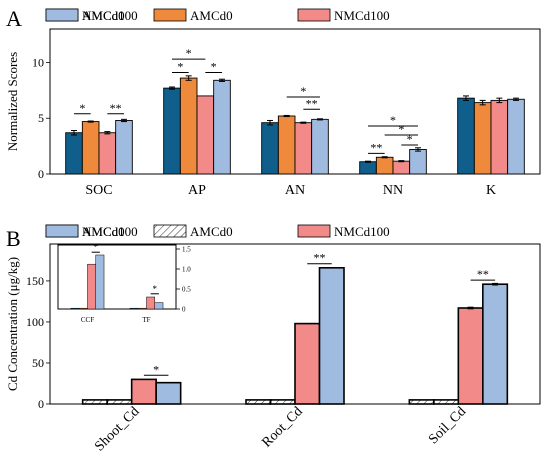 This screenshot has width=550, height=461. What do you see at coordinates (83, 308) in the screenshot?
I see `bar-B-inset-AMCd0-CCF` at bounding box center [83, 308].